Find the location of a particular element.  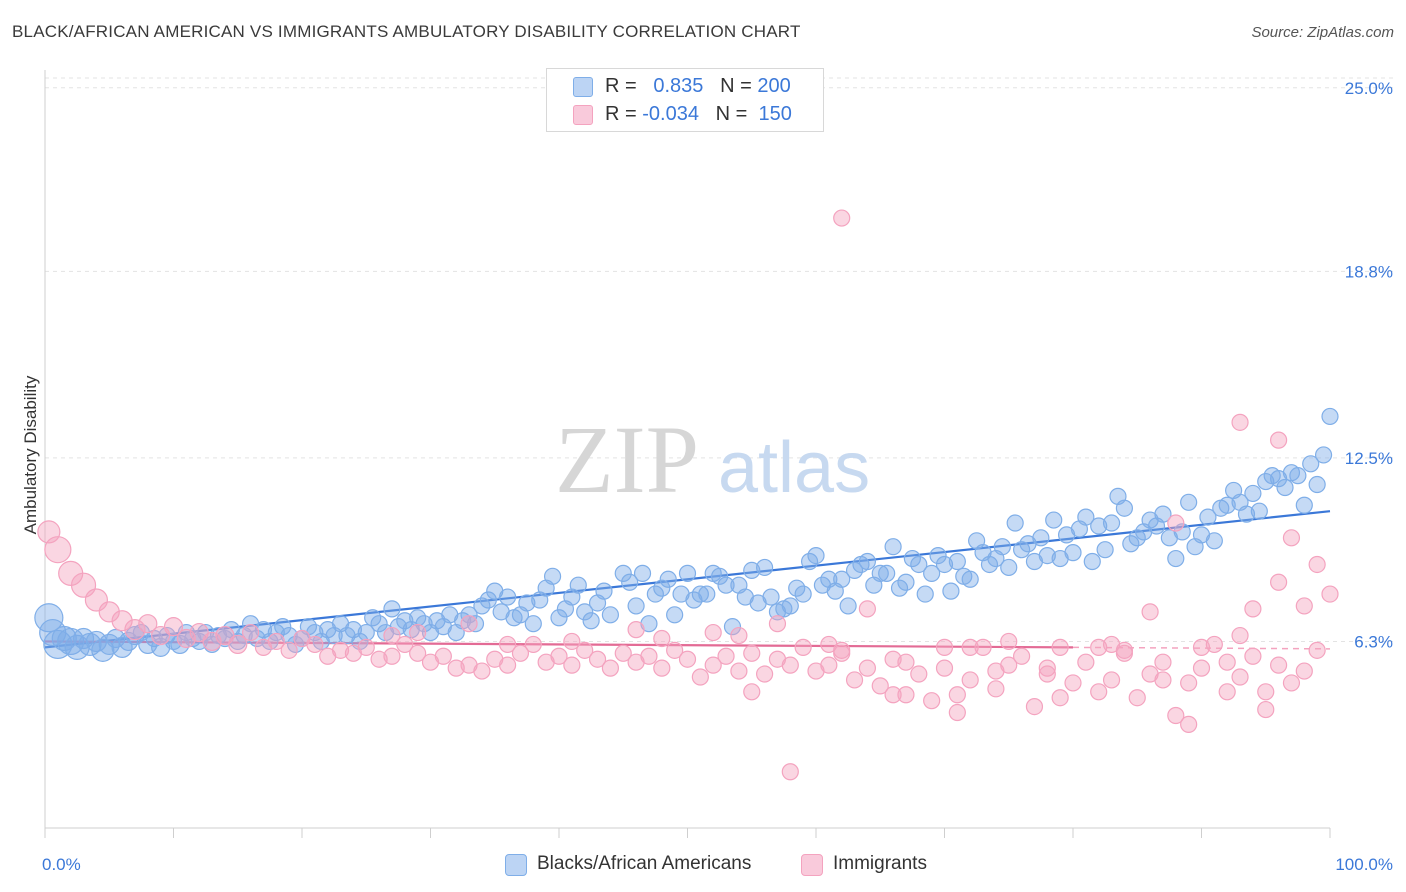

x-tick-labels: 0.0% 100.0% is located at coordinates (717, 864).